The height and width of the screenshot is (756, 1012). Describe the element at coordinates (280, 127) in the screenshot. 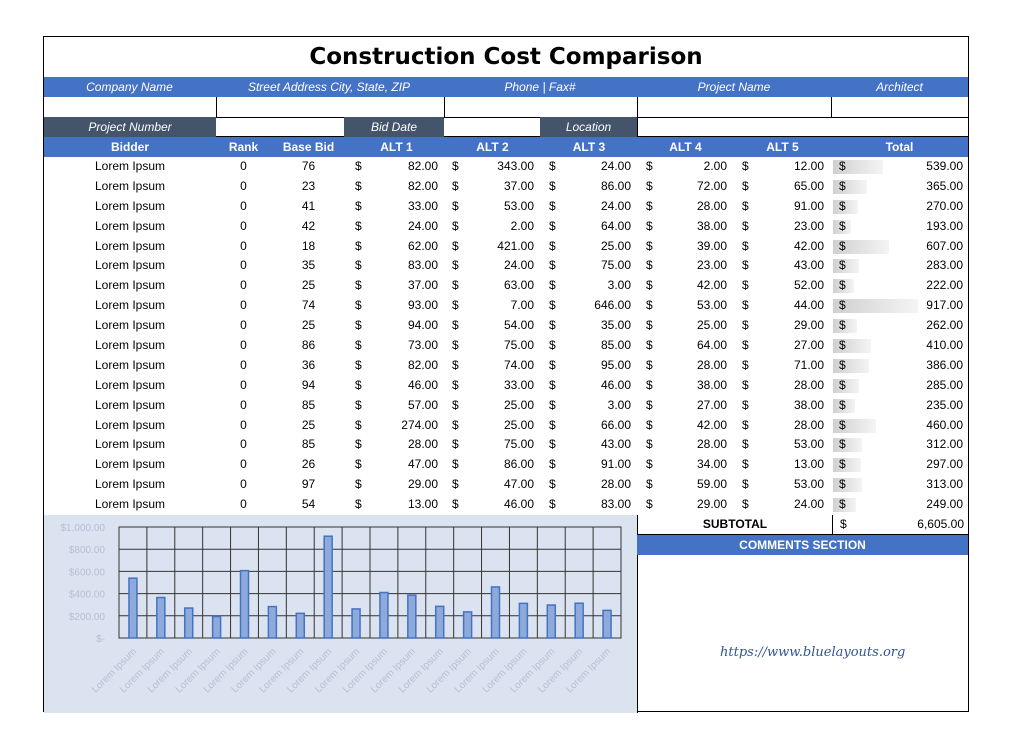

I see `project-number-input` at that location.